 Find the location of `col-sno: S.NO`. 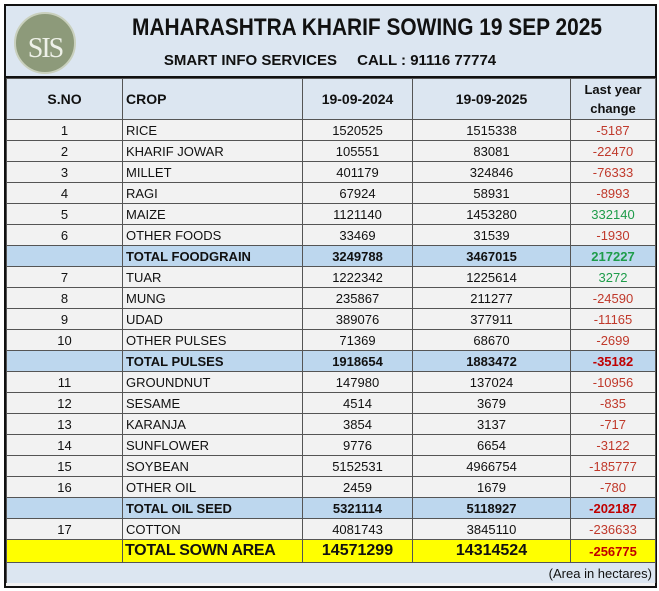

col-sno: S.NO is located at coordinates (64, 99).